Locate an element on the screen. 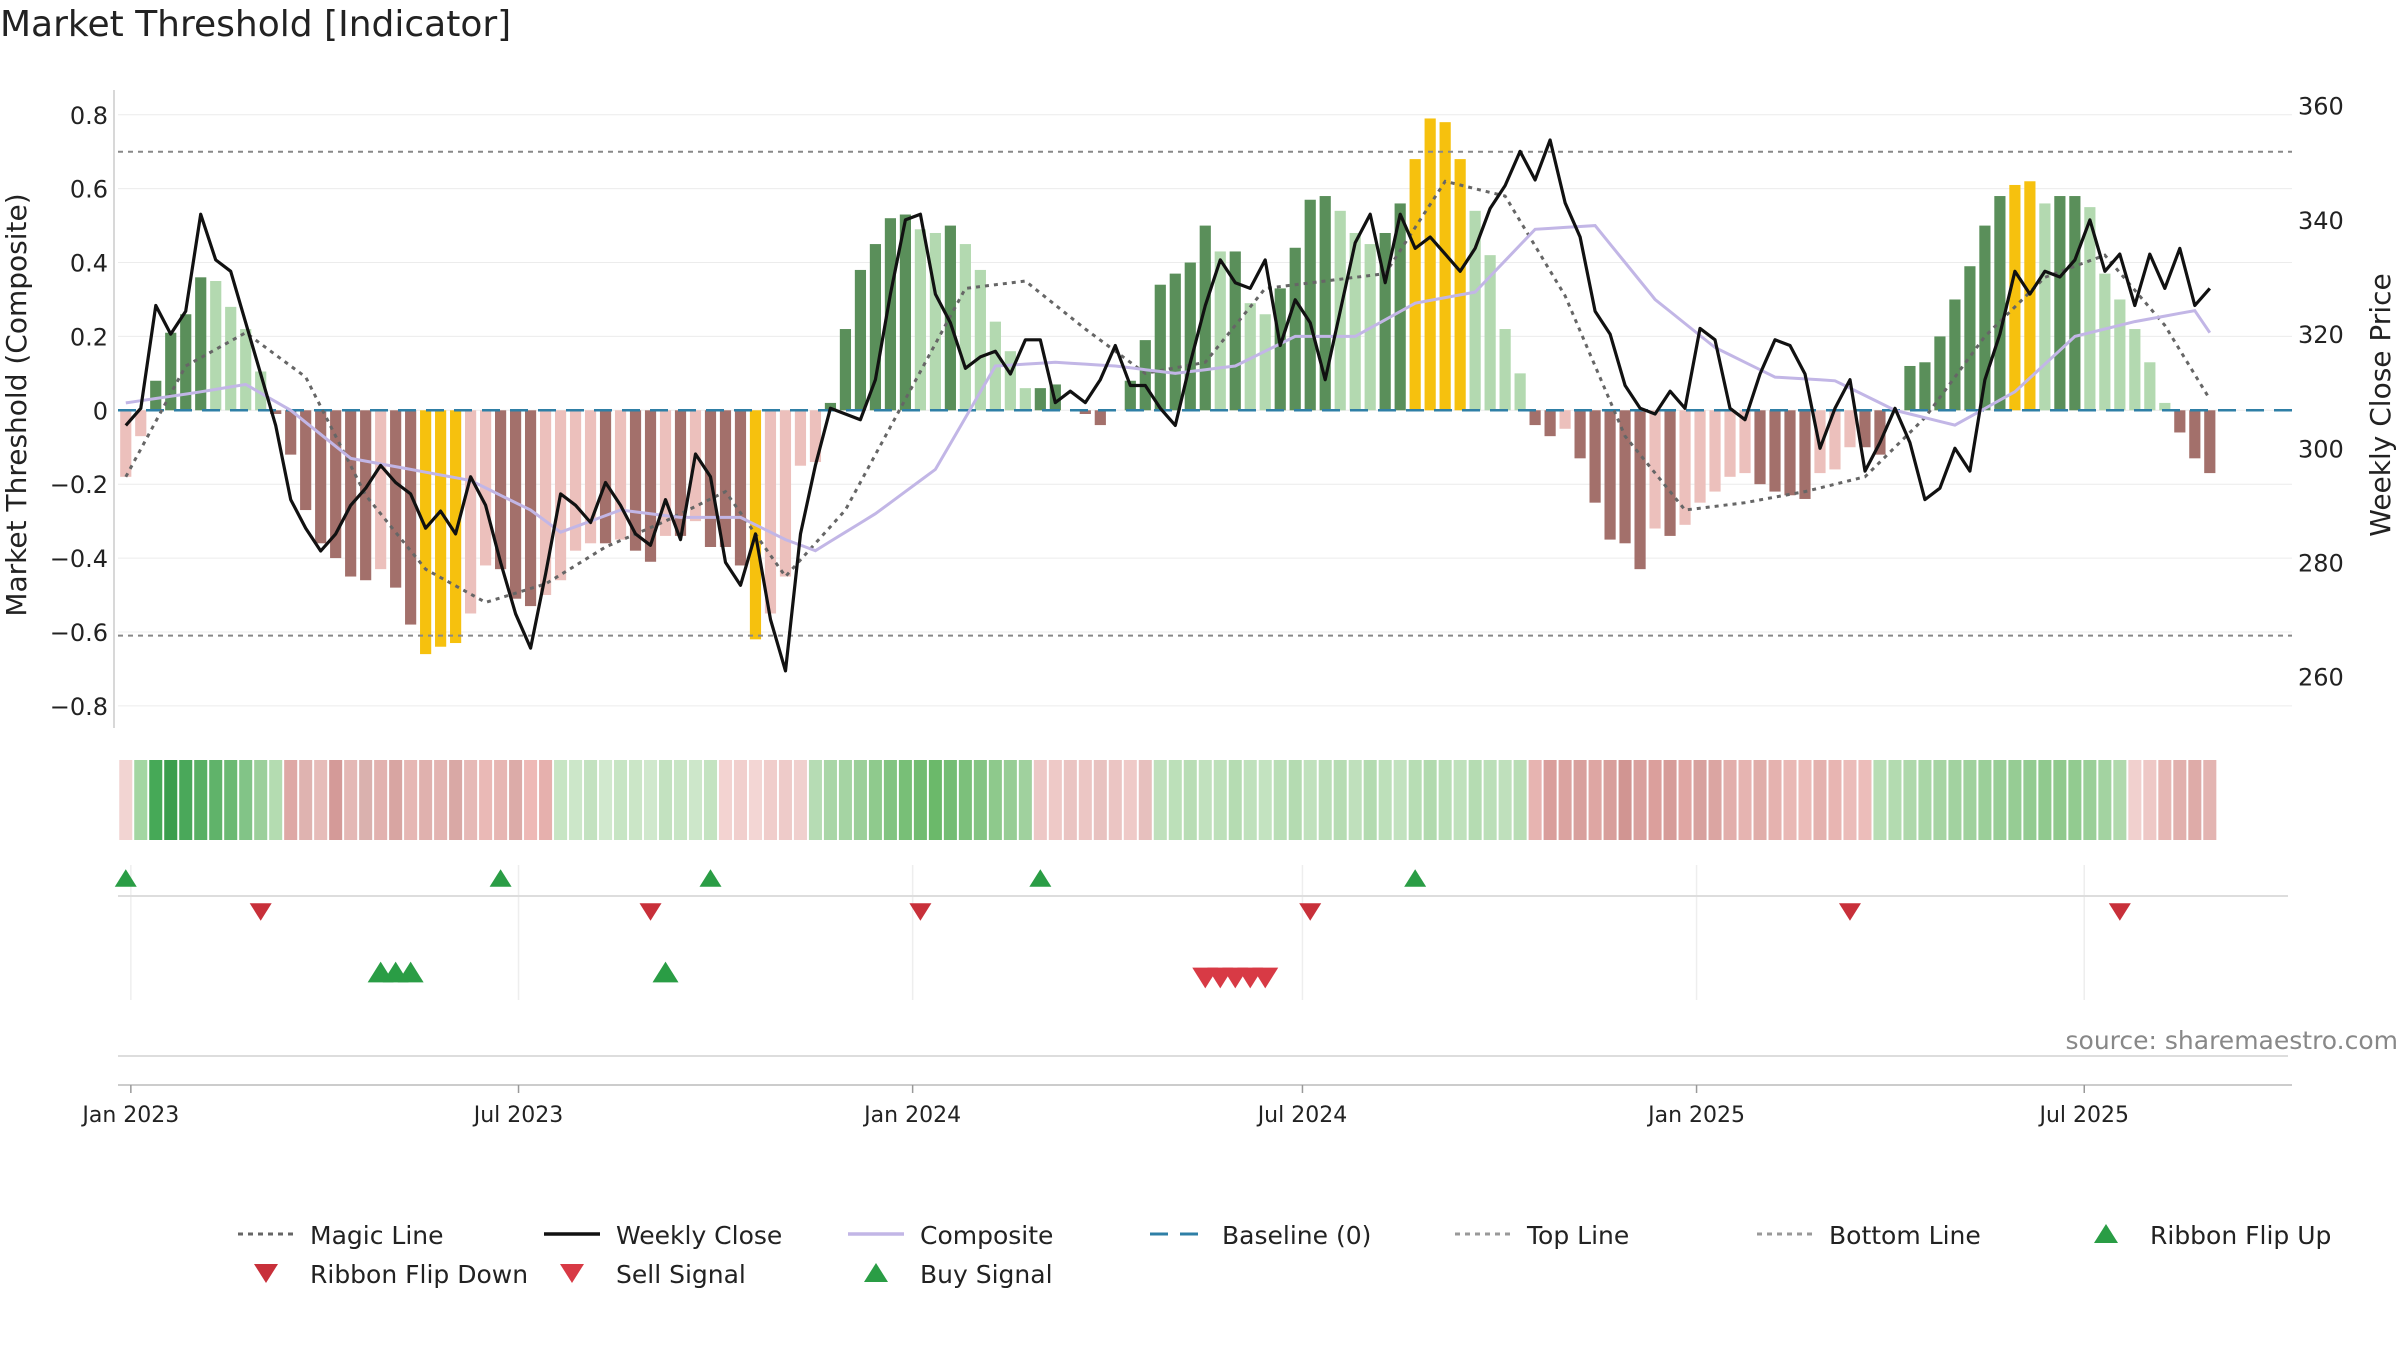 The width and height of the screenshot is (2400, 1350). y2-tick-label: 340 is located at coordinates (2321, 221).